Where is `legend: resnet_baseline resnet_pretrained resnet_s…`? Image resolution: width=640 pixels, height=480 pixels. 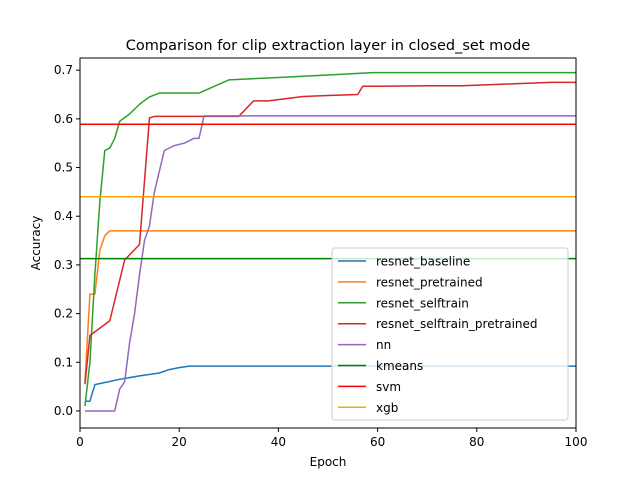 legend: resnet_baseline resnet_pretrained resnet_s… is located at coordinates (450, 334).